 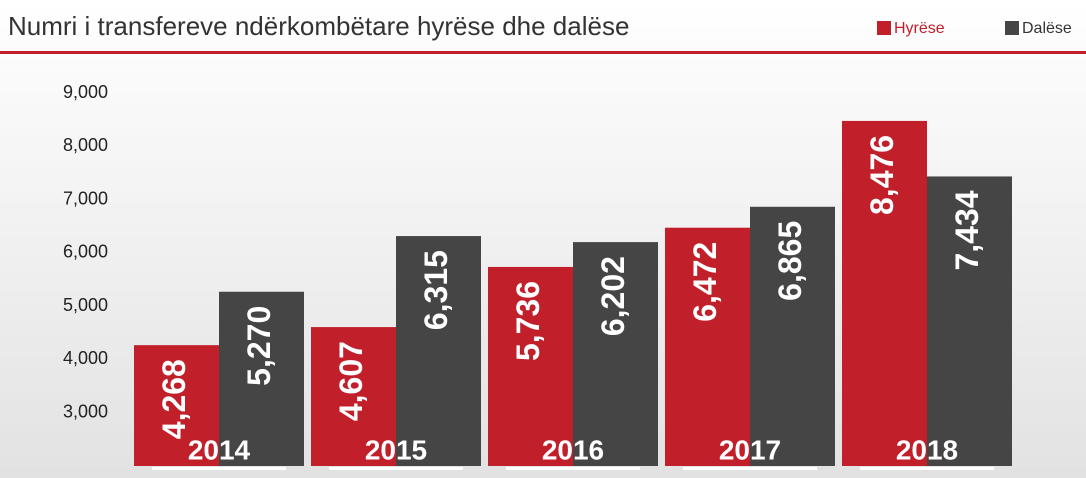 I want to click on x-tick-label: 2017, so click(x=750, y=449).